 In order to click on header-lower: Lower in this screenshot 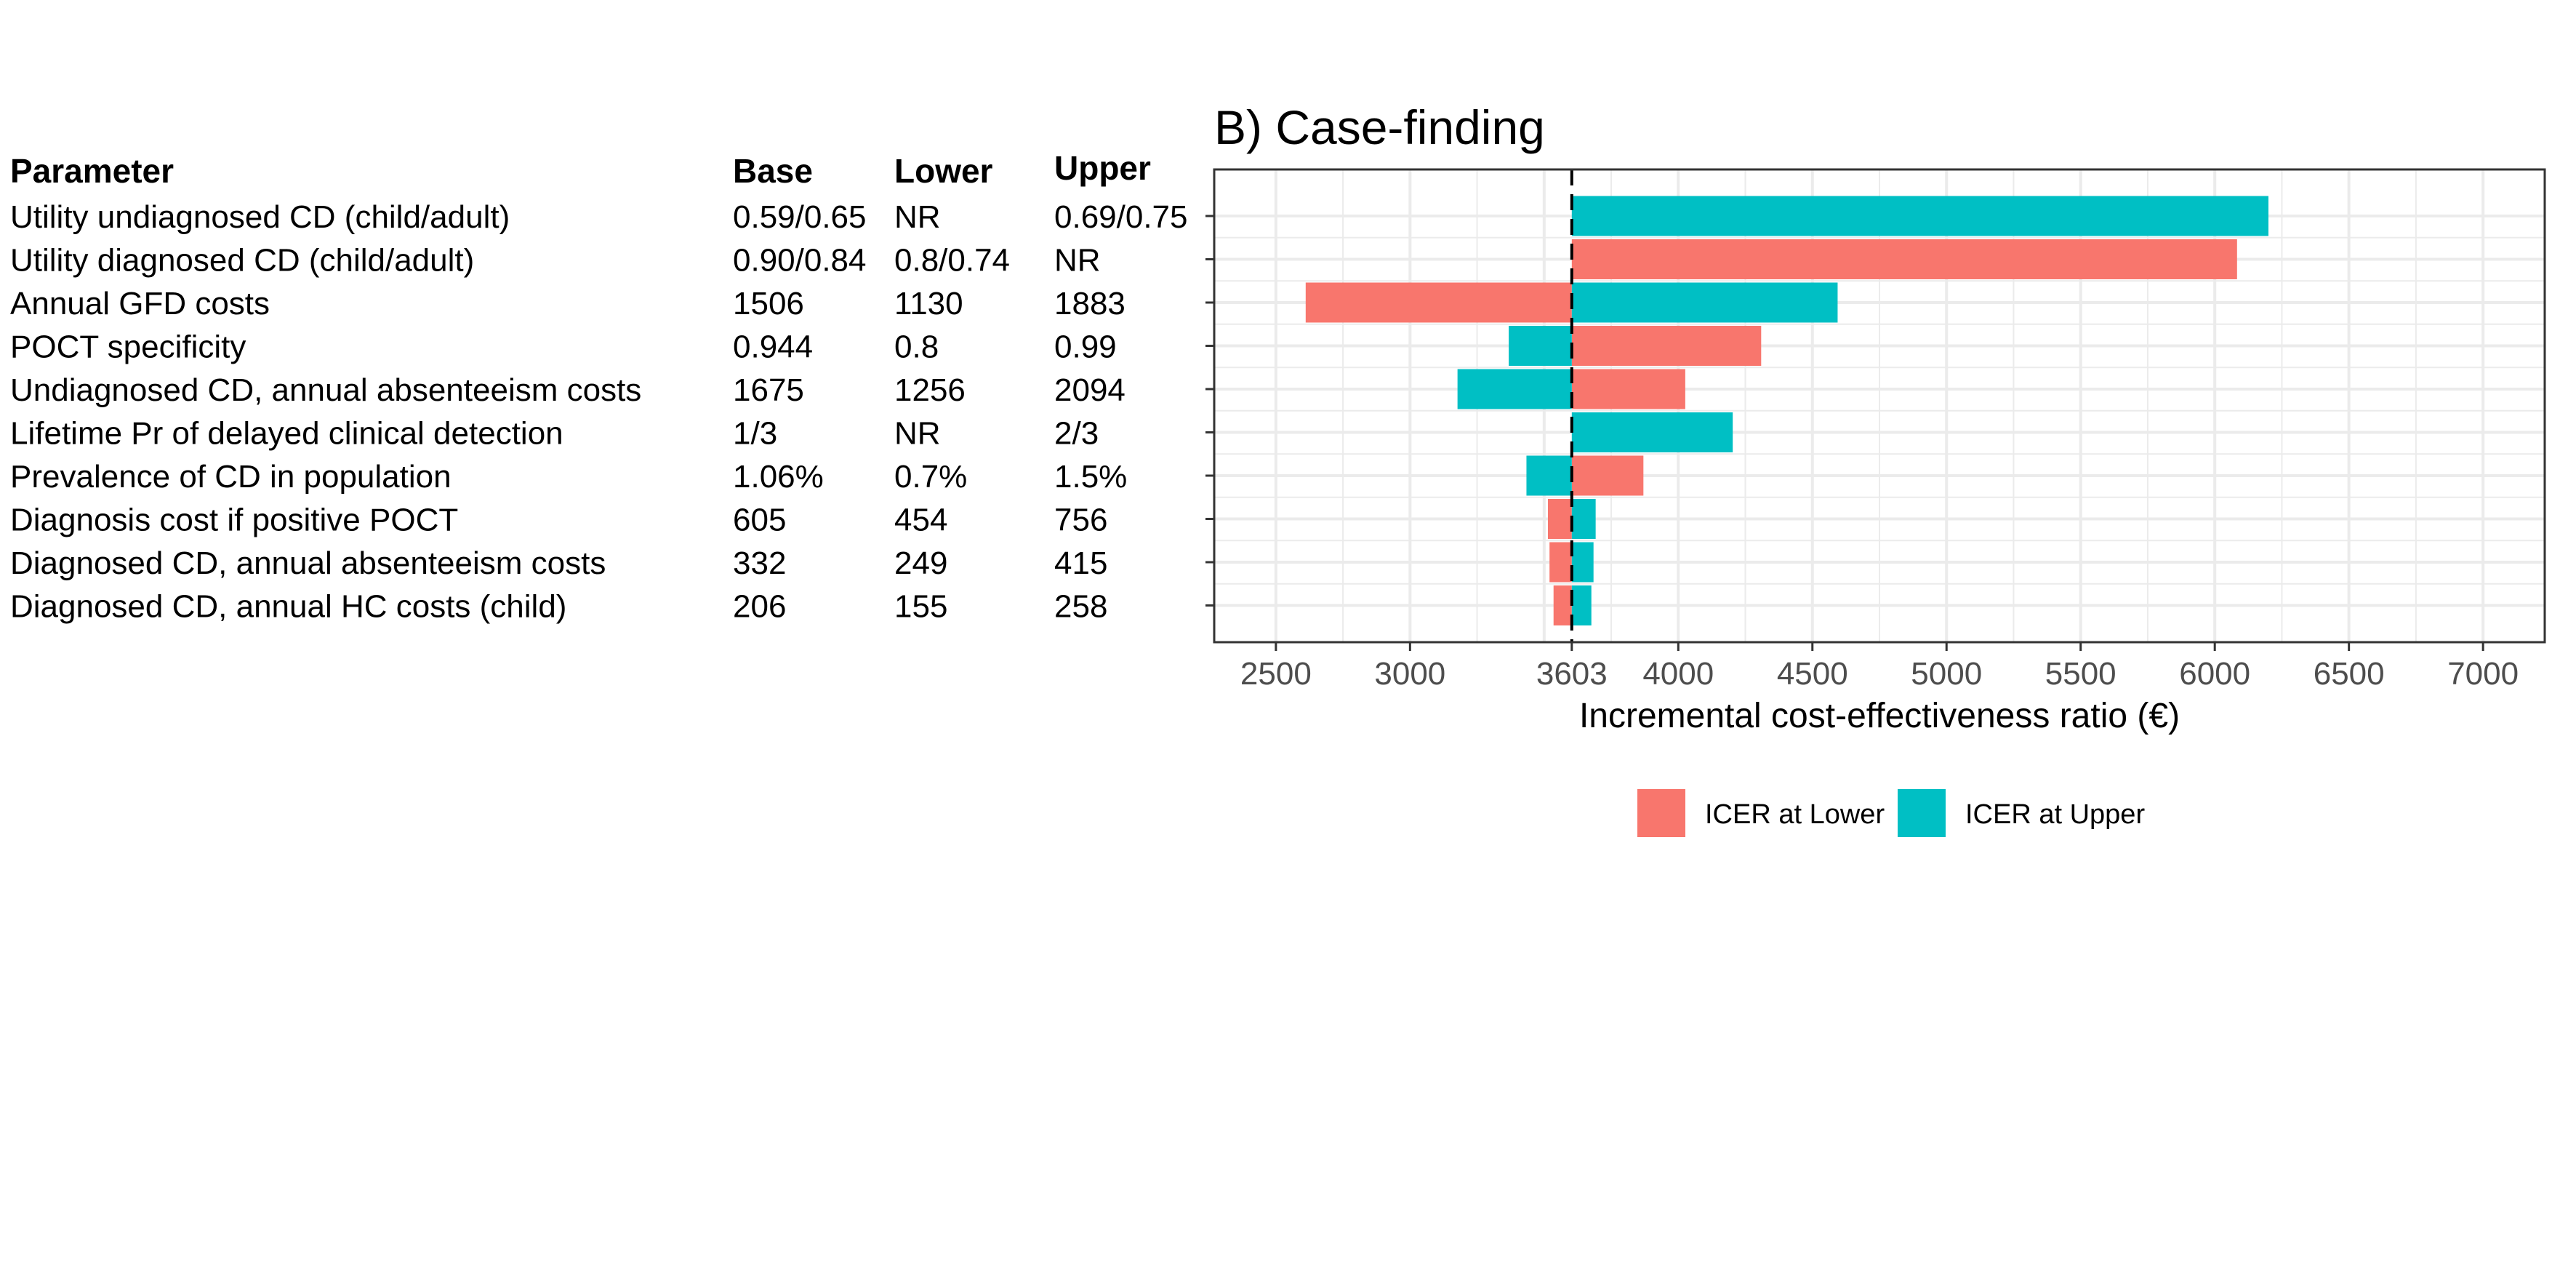, I will do `click(943, 171)`.